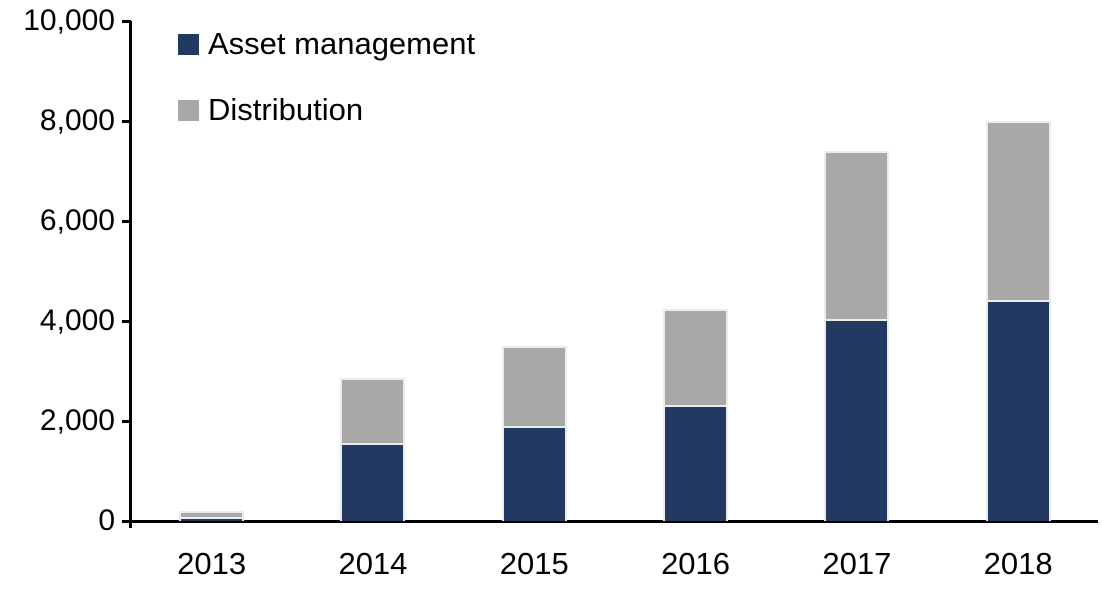 The image size is (1102, 594). I want to click on bar-segment-distribution-2016, so click(696, 356).